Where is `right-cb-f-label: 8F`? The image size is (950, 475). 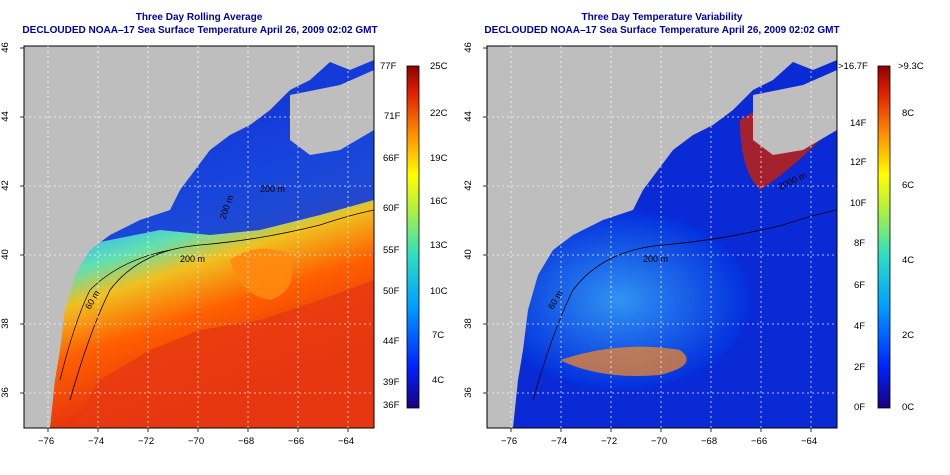 right-cb-f-label: 8F is located at coordinates (860, 243).